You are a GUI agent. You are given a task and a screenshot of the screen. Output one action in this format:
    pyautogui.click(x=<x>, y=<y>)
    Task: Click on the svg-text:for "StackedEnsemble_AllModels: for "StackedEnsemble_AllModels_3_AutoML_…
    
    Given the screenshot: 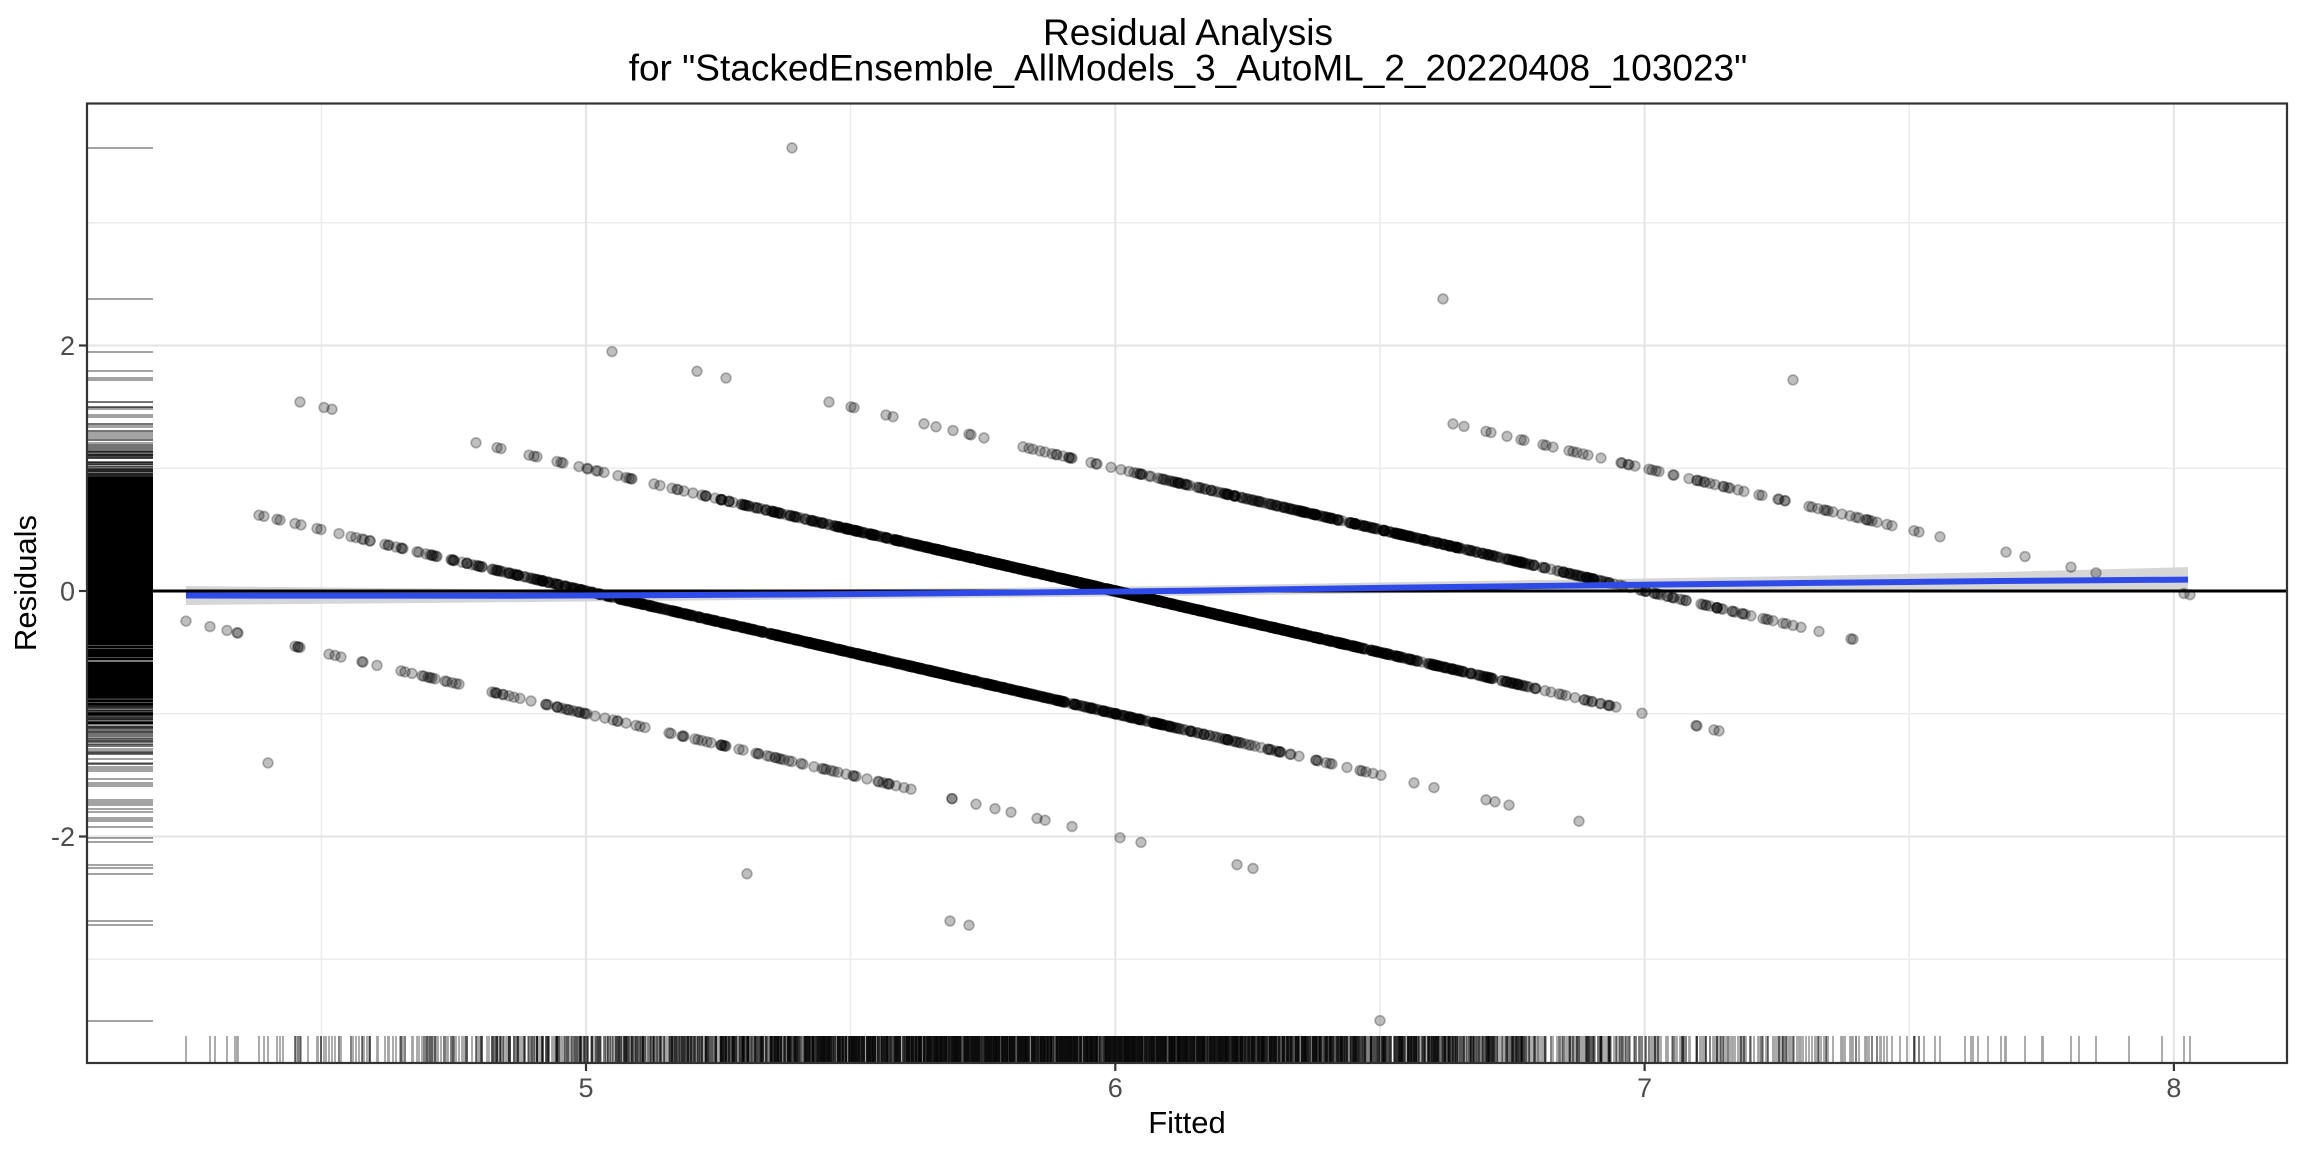 What is the action you would take?
    pyautogui.click(x=1188, y=68)
    